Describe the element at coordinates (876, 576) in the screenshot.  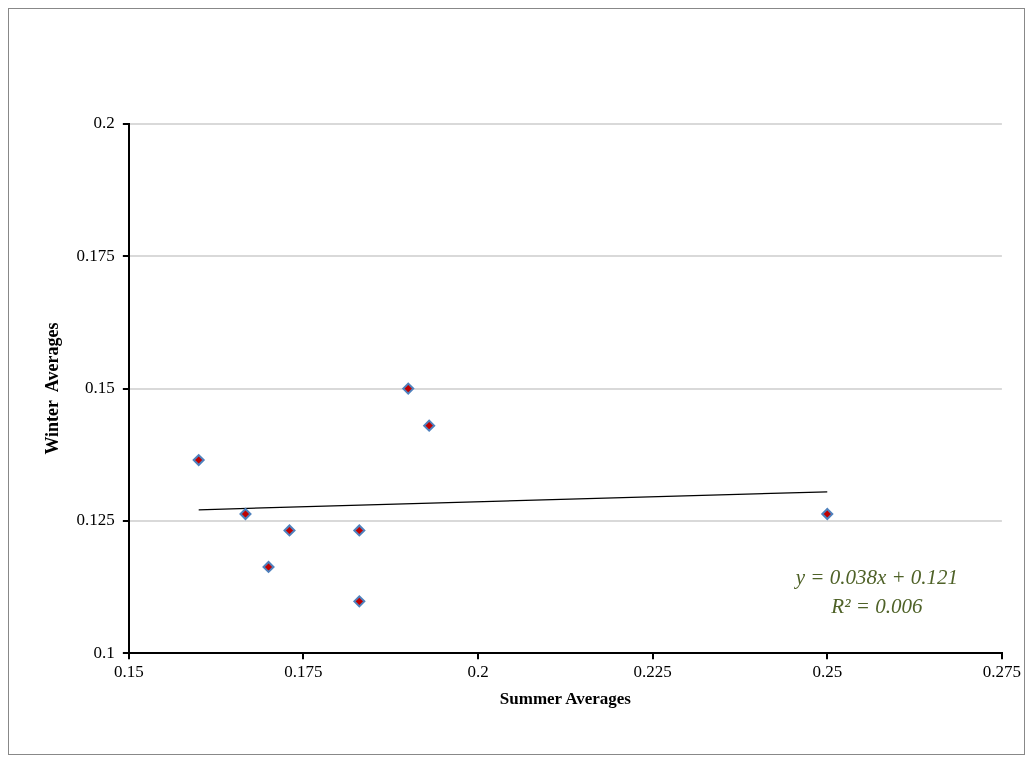
I see `annotation: y = 0.038x + 0.121` at that location.